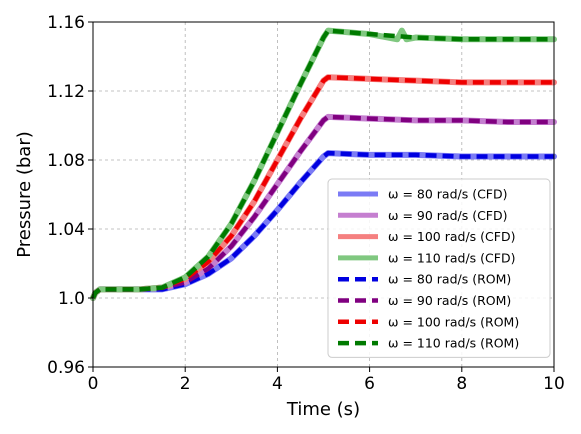  I want to click on legend-label: ω = 100 rad/s (CFD), so click(451, 236).